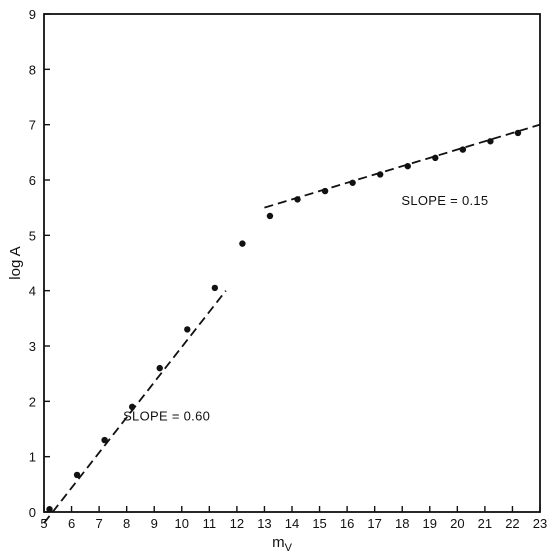 This screenshot has width=560, height=560. What do you see at coordinates (182, 523) in the screenshot?
I see `x-tick-label: 10` at bounding box center [182, 523].